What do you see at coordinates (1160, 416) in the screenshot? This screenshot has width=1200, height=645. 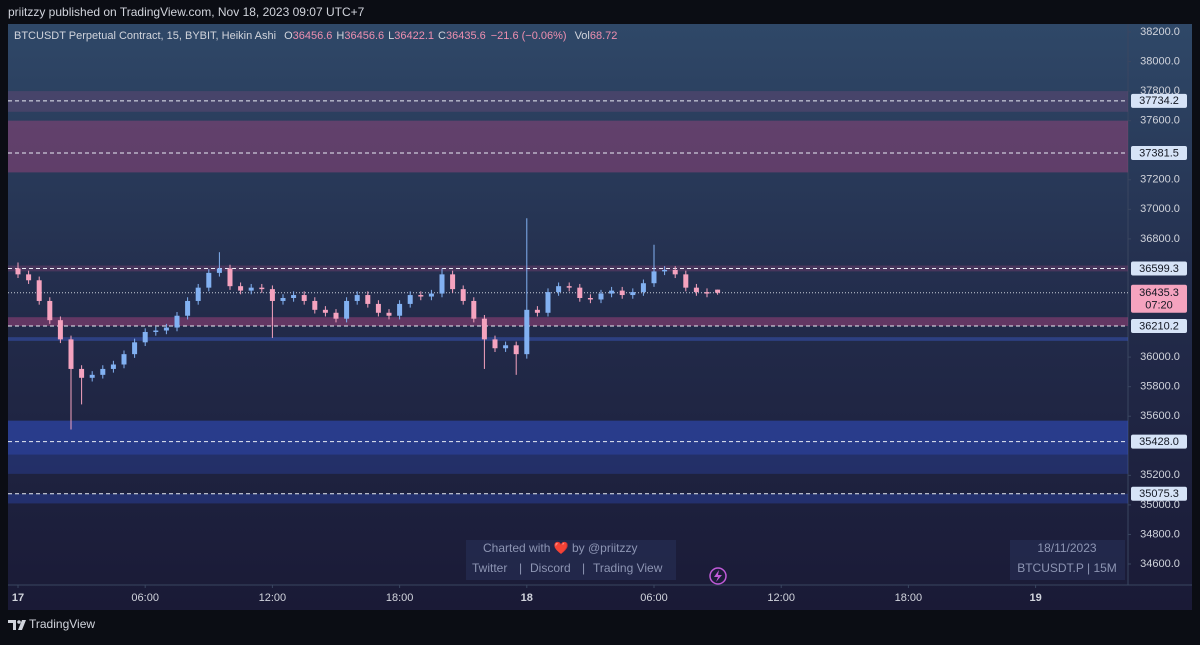 I see `y-tick-label: 35600.0` at bounding box center [1160, 416].